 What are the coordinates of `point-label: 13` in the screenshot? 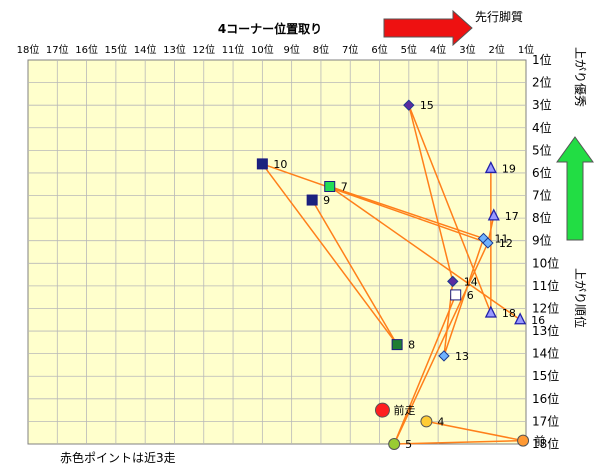 It's located at (462, 356).